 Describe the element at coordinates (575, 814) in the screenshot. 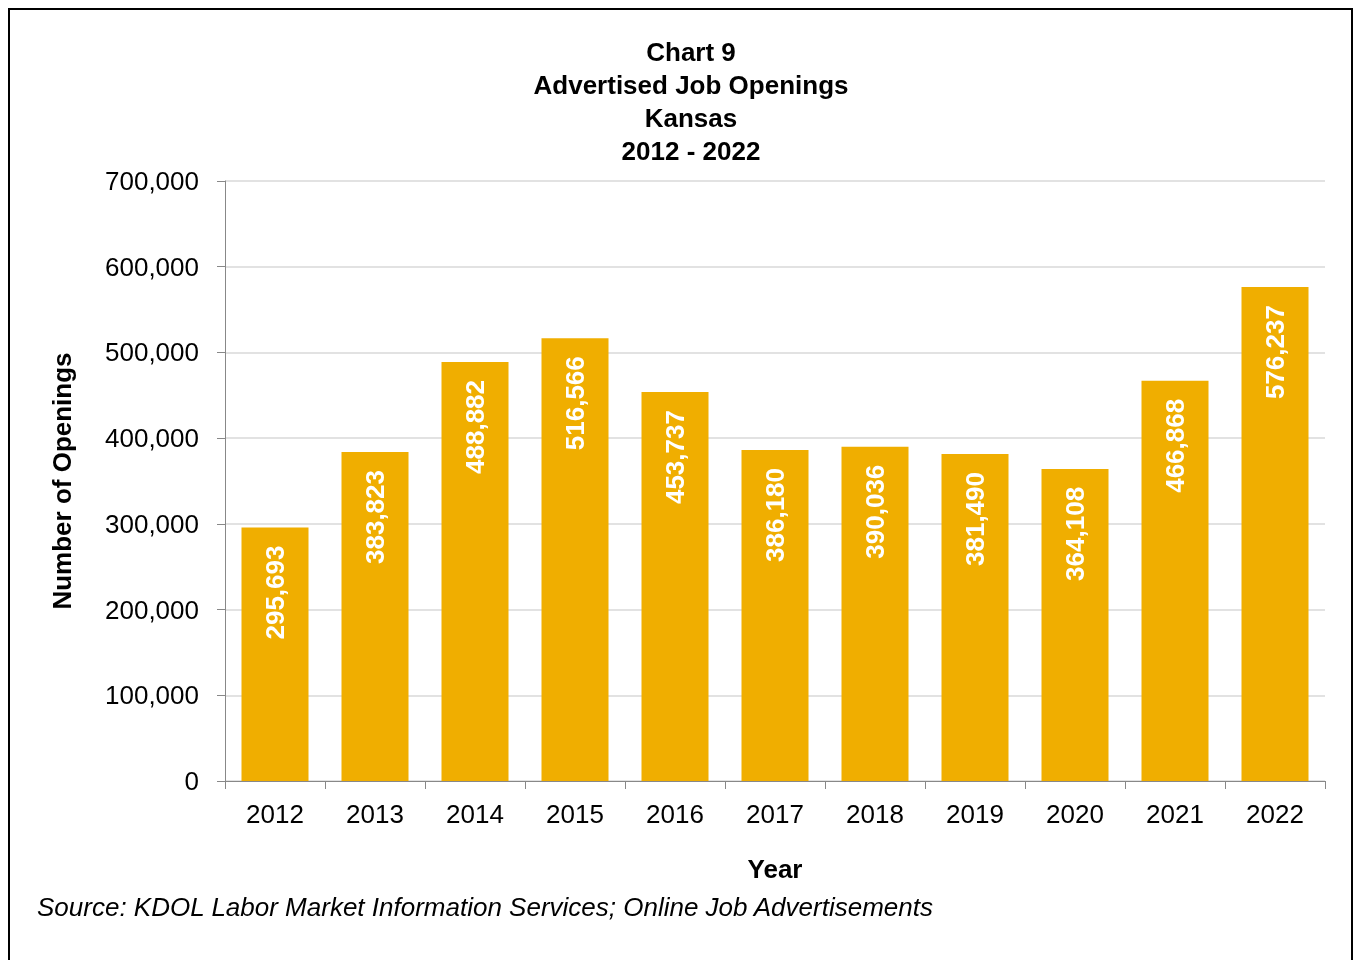

I see `x-tick-label: 2015` at that location.